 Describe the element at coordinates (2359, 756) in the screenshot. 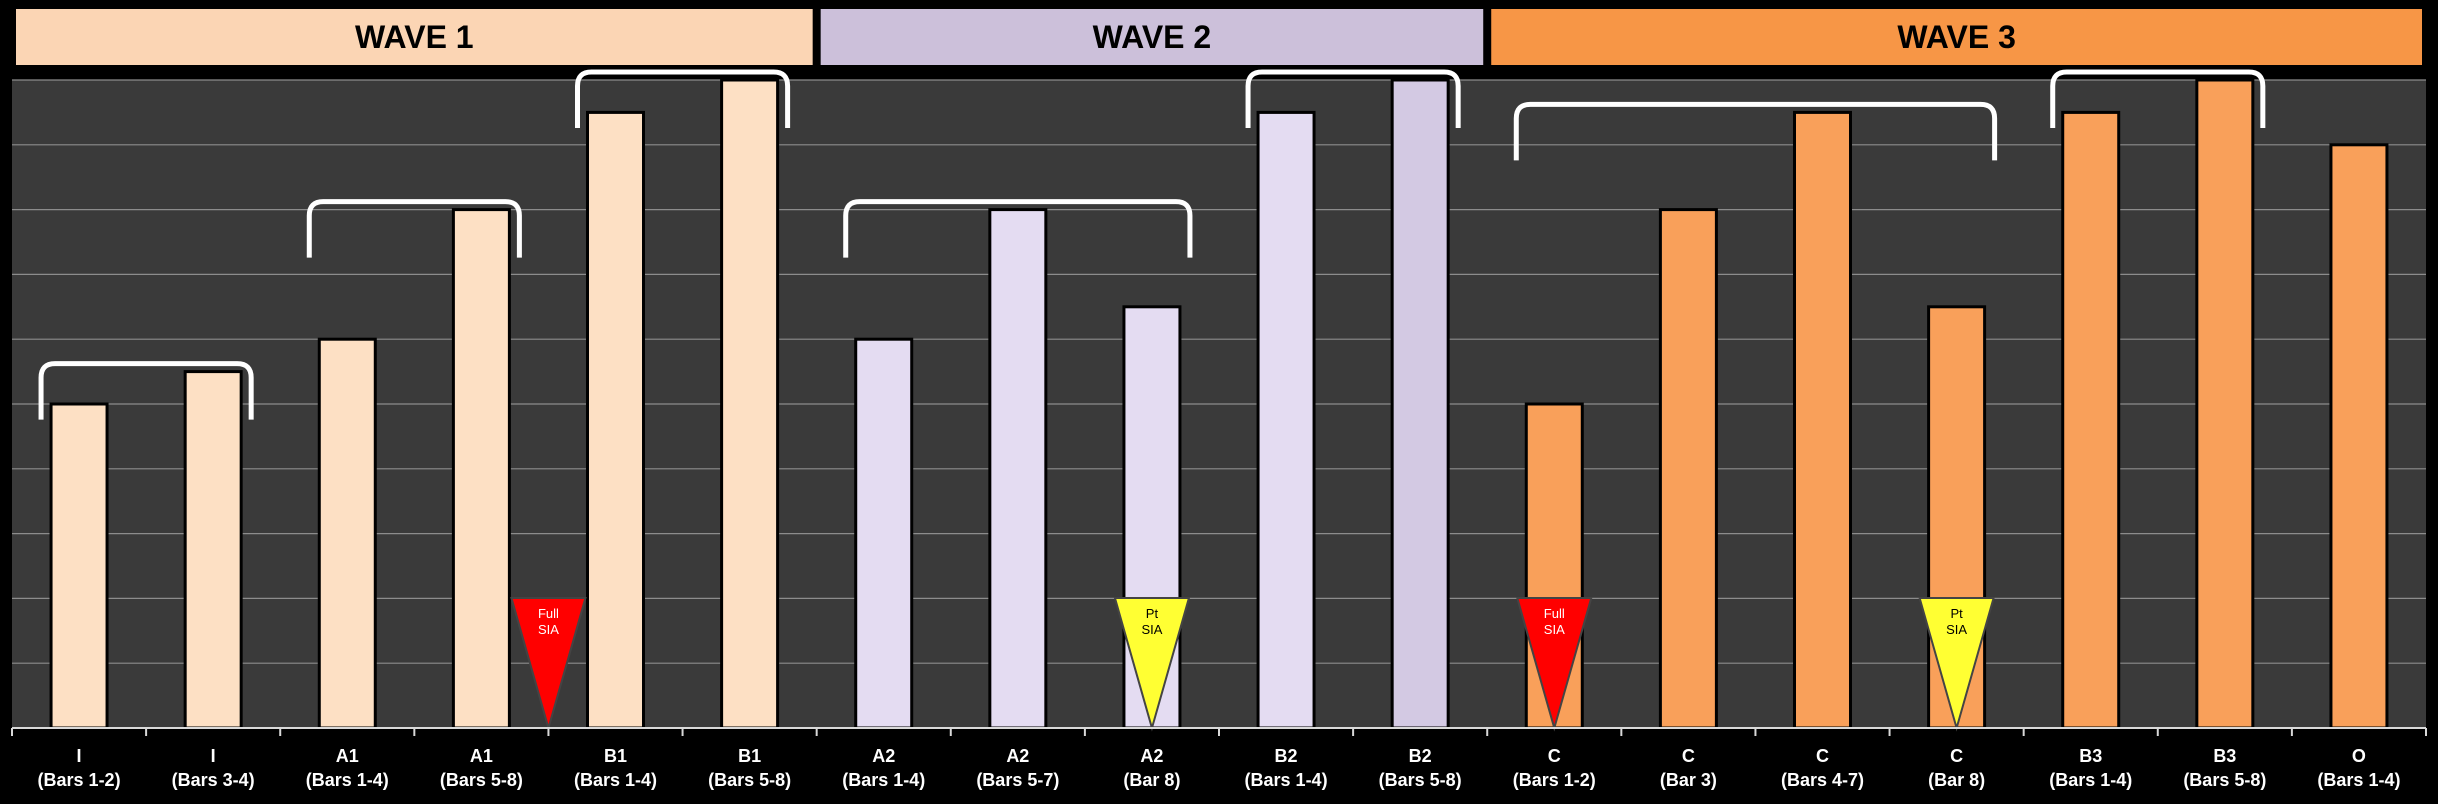

I see `tick-label-name: O` at that location.